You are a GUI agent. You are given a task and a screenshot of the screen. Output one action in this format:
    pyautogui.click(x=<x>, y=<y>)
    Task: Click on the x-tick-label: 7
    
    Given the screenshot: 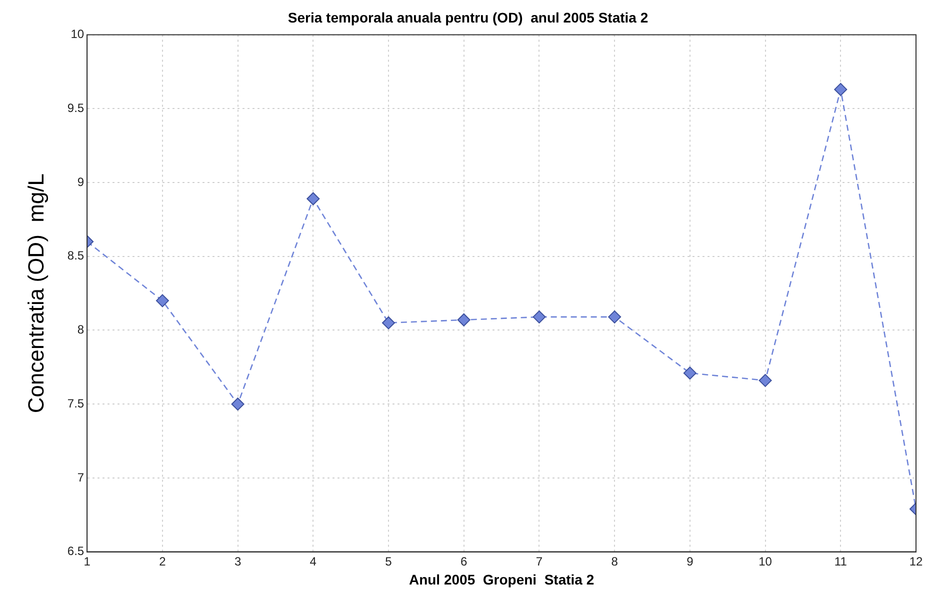 What is the action you would take?
    pyautogui.click(x=539, y=561)
    